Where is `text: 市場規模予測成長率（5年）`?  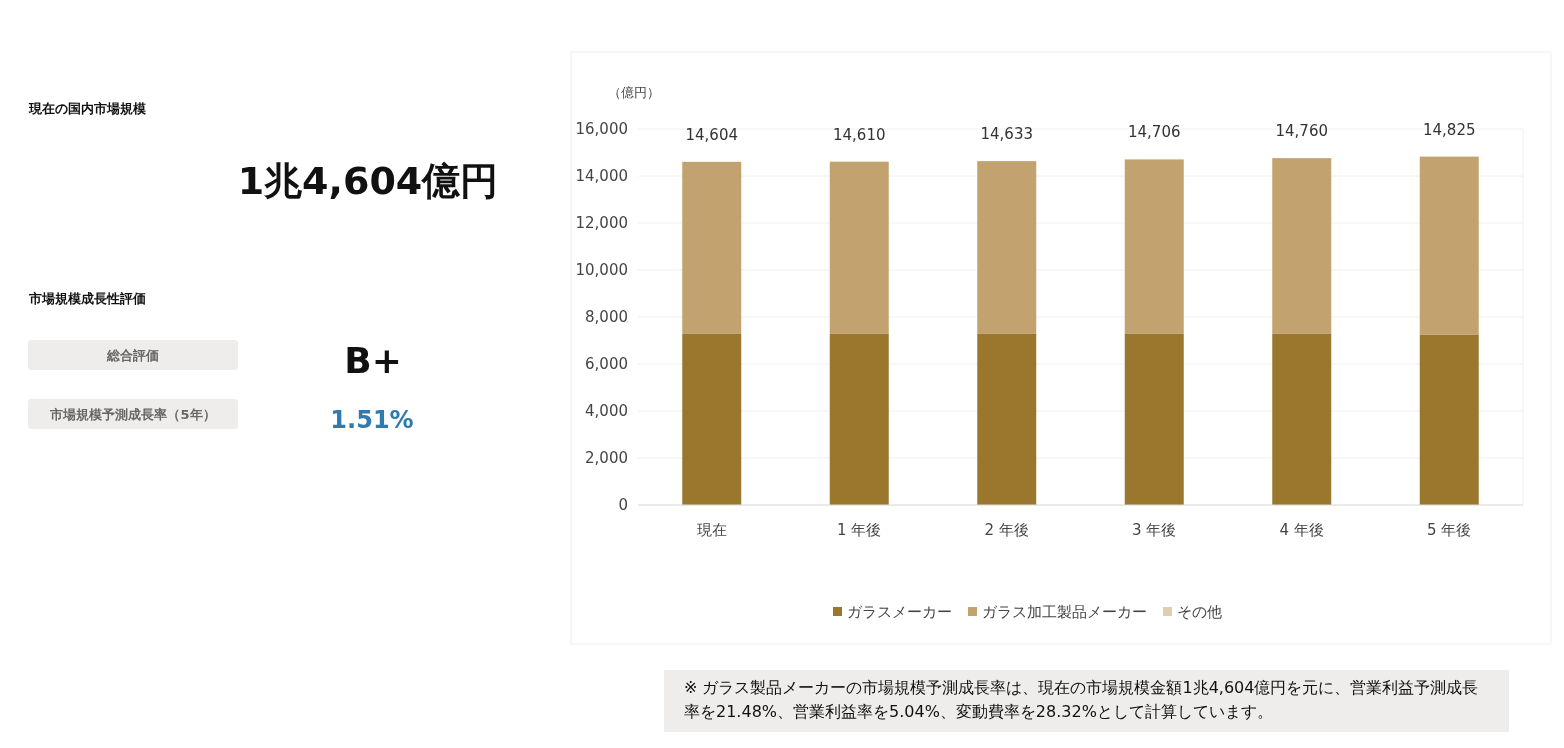
text: 市場規模予測成長率（5年） is located at coordinates (132, 414).